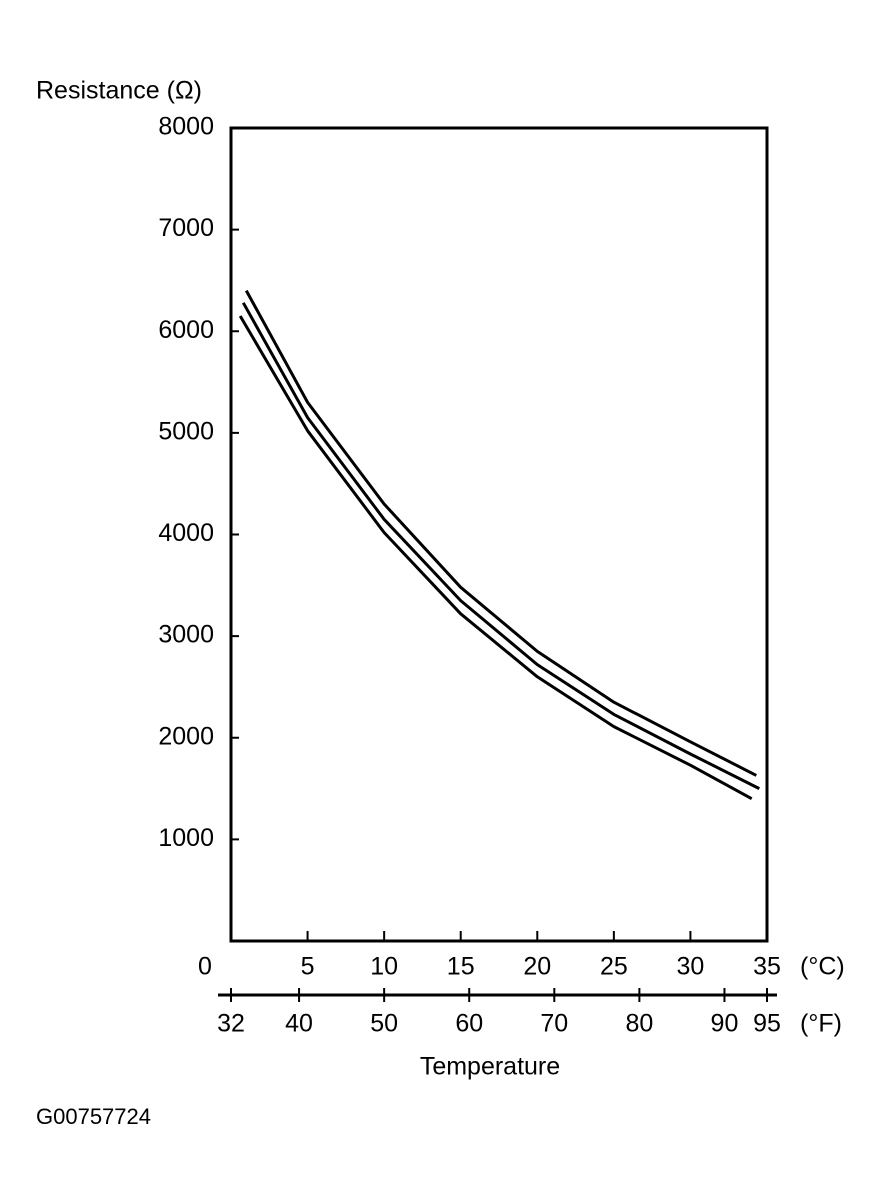  I want to click on x-axis-label: Temperature, so click(490, 1067).